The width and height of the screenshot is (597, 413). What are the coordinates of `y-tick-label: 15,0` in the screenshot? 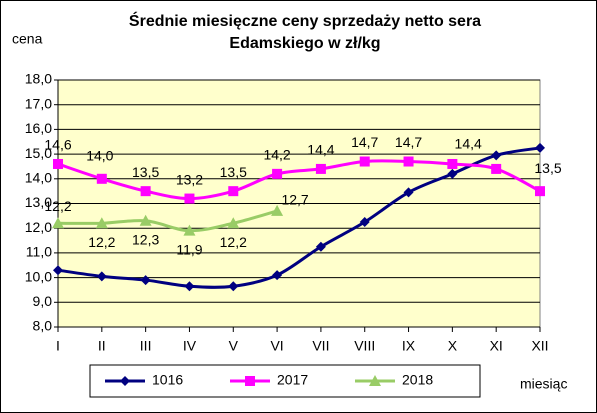 It's located at (38, 153).